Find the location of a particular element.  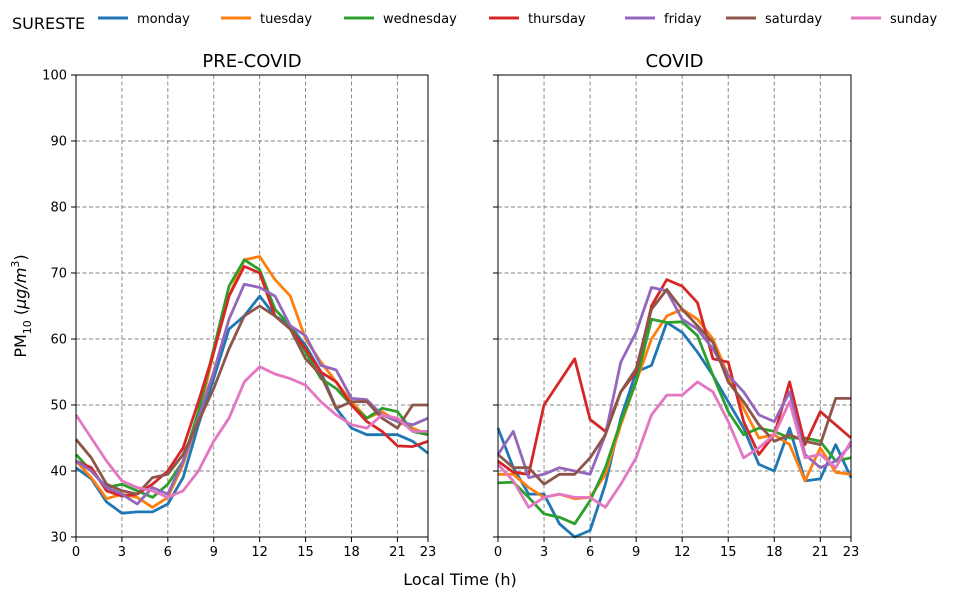

y-tick-label: 60 is located at coordinates (58, 340).